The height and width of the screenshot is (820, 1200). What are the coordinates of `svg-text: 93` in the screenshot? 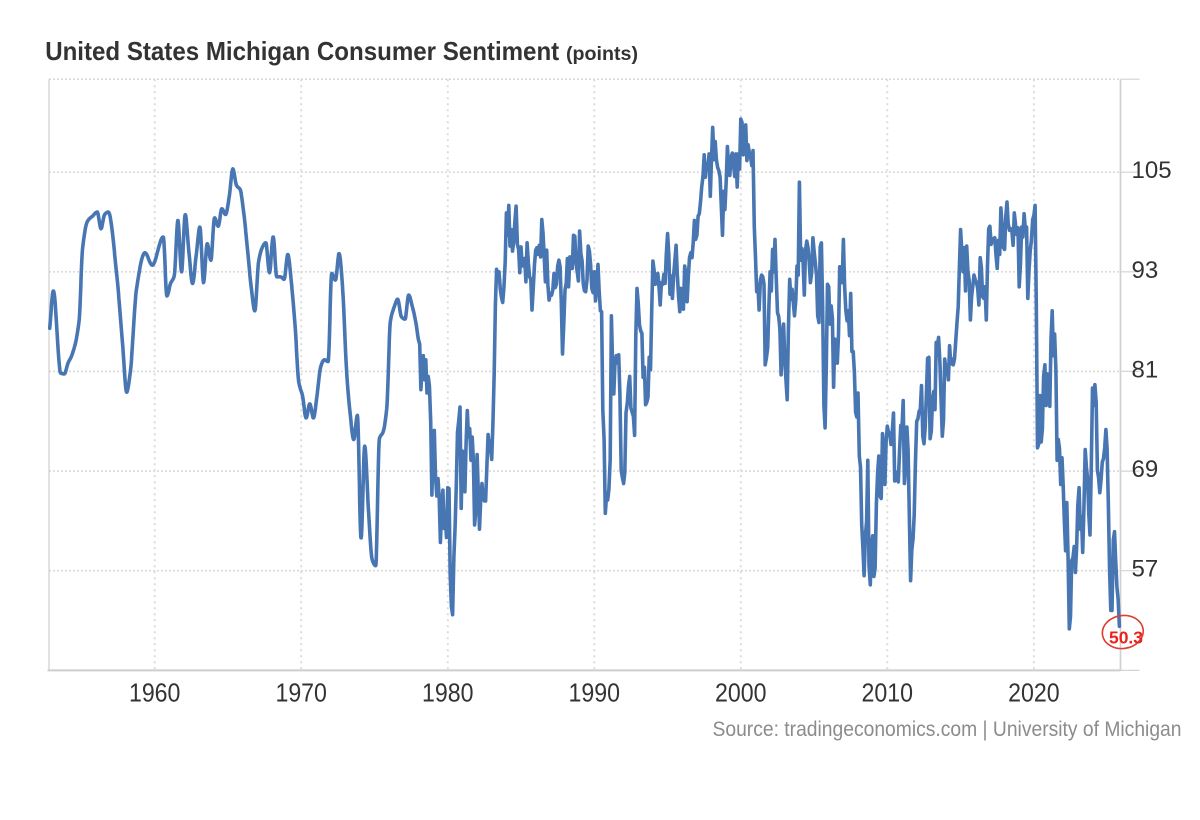 It's located at (1145, 270).